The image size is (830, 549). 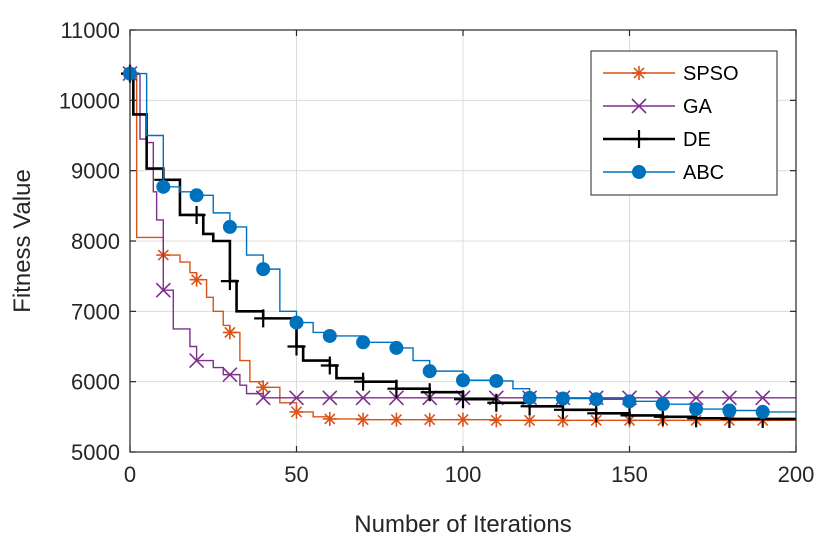 I want to click on y-tick-label: 10000, so click(x=89, y=100).